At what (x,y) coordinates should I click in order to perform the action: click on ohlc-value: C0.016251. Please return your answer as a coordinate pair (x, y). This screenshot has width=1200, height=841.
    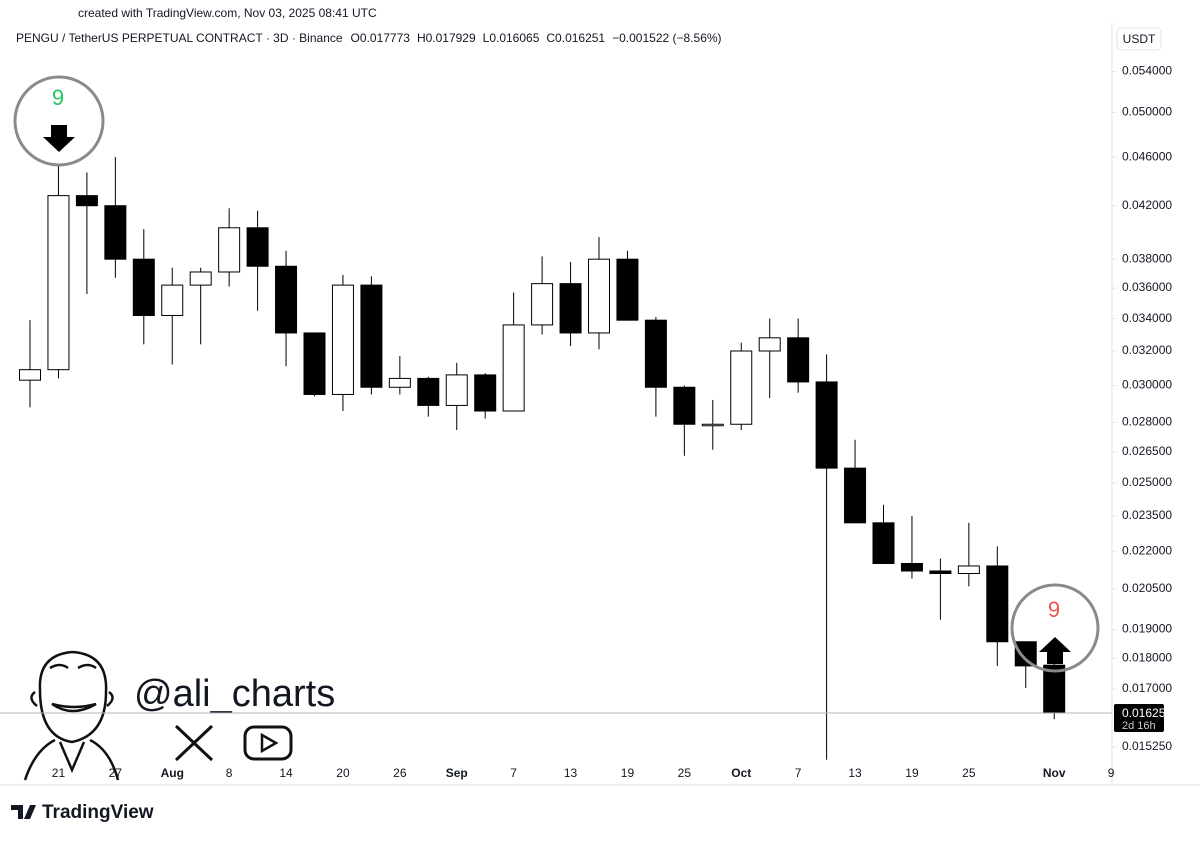
    Looking at the image, I should click on (575, 38).